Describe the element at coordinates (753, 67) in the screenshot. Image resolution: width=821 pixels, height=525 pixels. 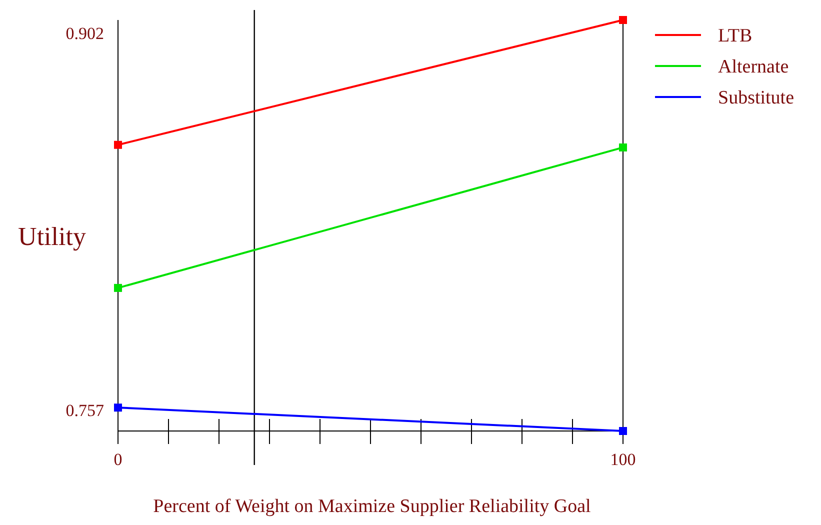
I see `legend-label: Alternate` at that location.